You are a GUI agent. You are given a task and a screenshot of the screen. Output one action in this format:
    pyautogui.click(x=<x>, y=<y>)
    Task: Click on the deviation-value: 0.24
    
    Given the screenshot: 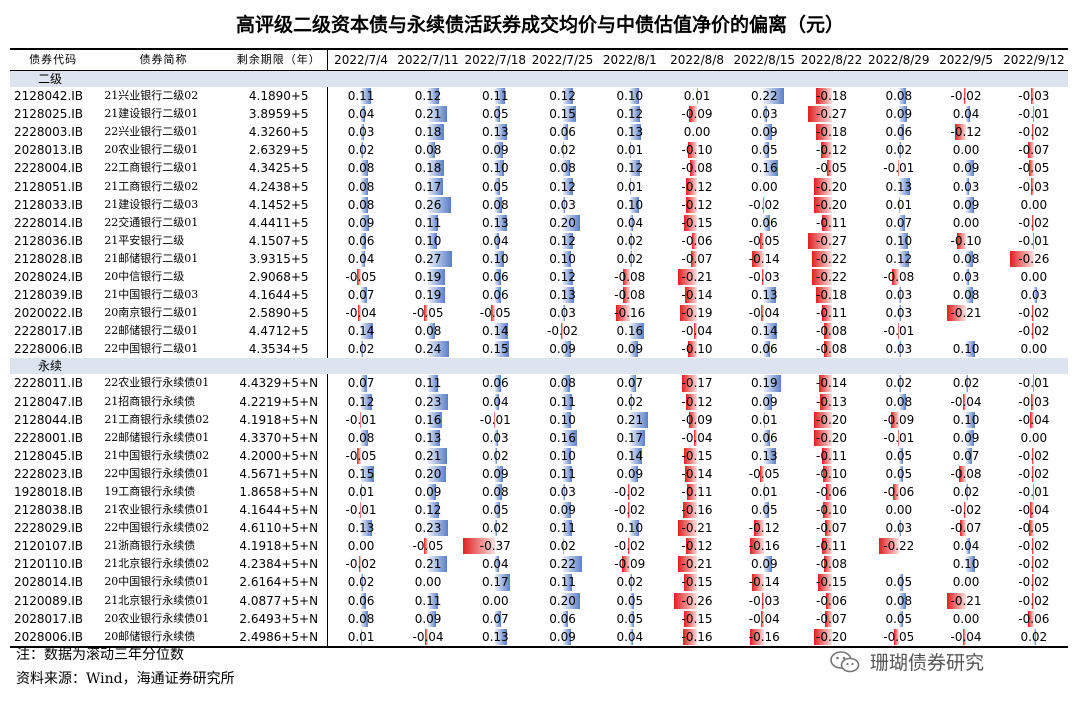 What is the action you would take?
    pyautogui.click(x=428, y=349)
    